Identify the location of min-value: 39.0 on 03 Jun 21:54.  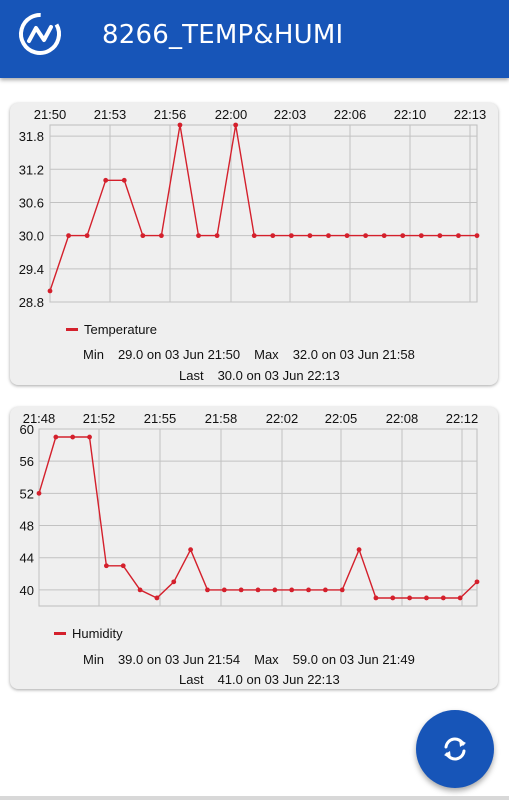
(179, 659).